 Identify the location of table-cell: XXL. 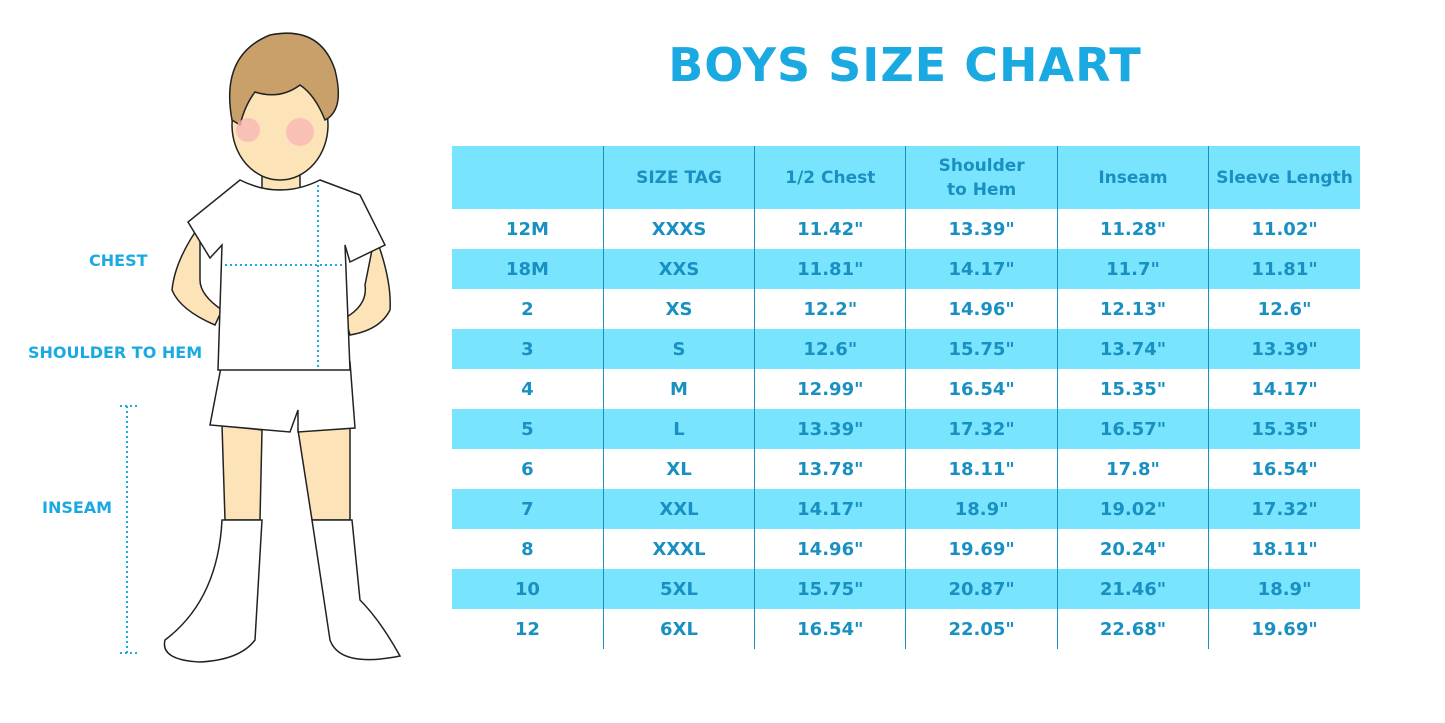
(678, 509).